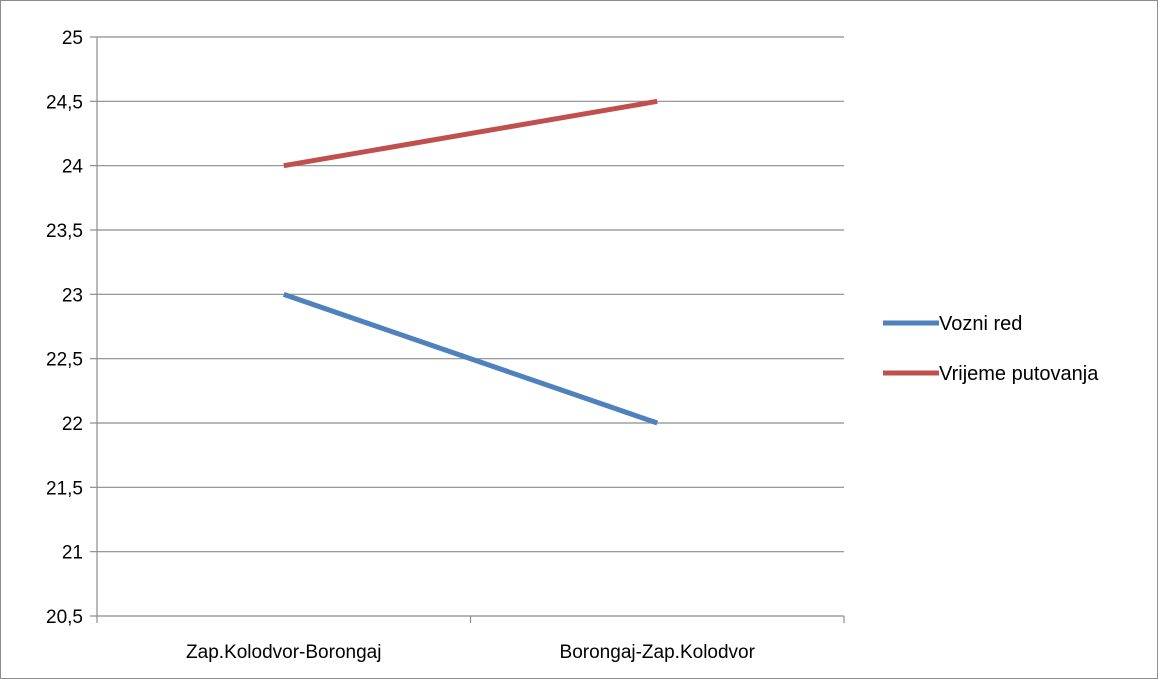 This screenshot has width=1158, height=679. What do you see at coordinates (64, 328) in the screenshot?
I see `y-axis-tick-labels: 20,5 21 21,5 22 22,5 23 23,5 24 24,5 25` at bounding box center [64, 328].